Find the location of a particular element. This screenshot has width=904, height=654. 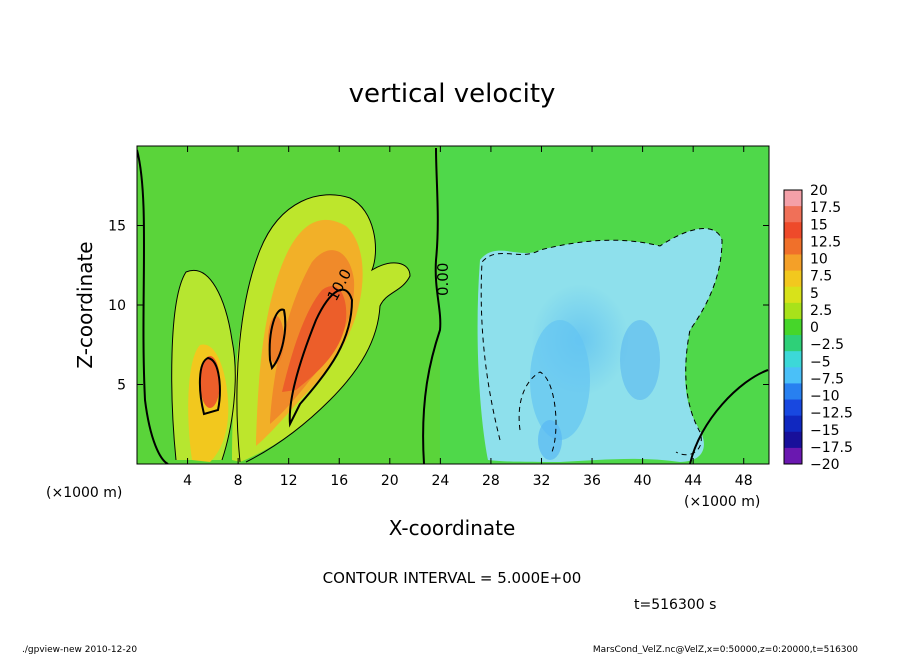

time-label: t=516300 s is located at coordinates (675, 605).